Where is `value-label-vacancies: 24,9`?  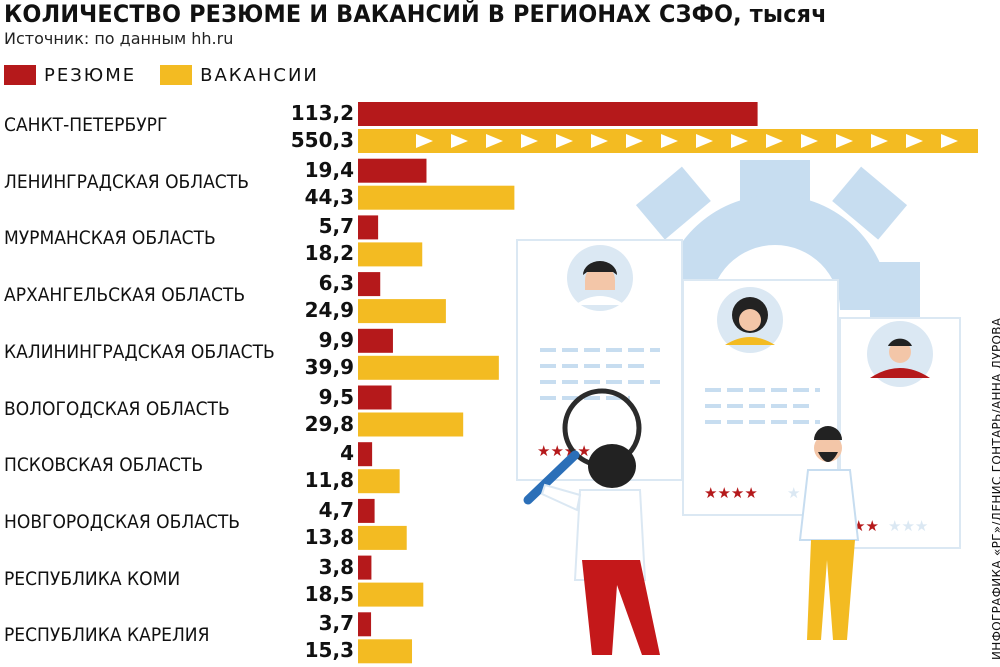
value-label-vacancies: 24,9 is located at coordinates (329, 310).